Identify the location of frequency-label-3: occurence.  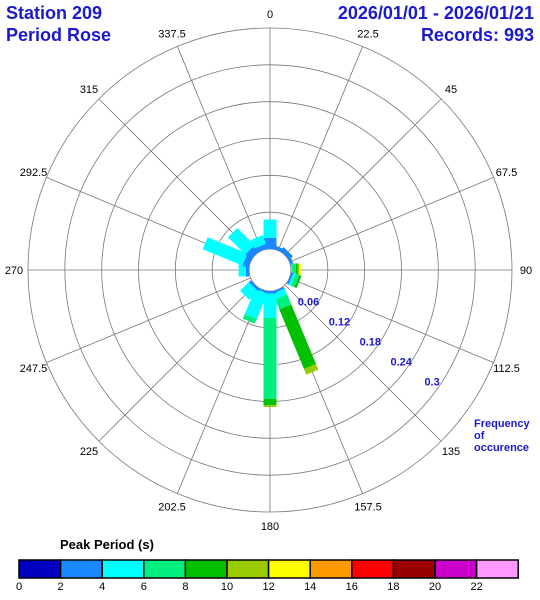
(501, 448).